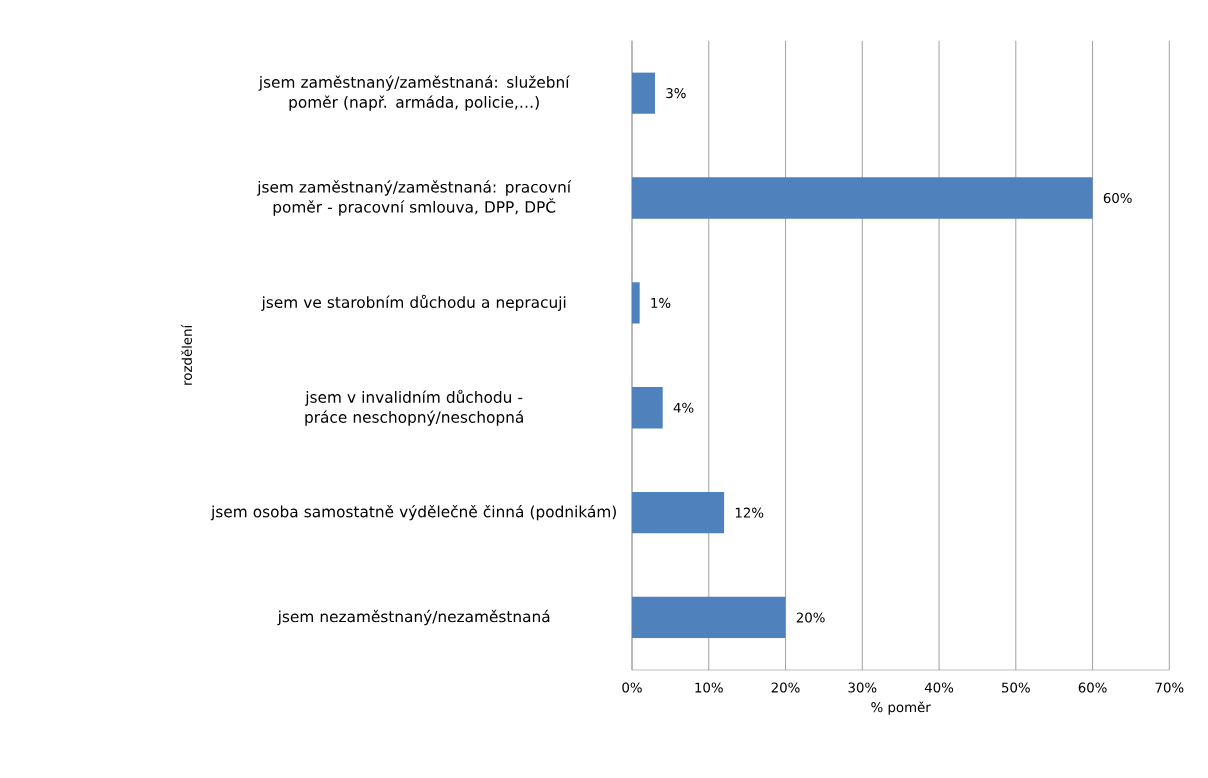 The image size is (1208, 778). What do you see at coordinates (414, 407) in the screenshot?
I see `y-tick-label: jsem v invalidním důchodu - práce neschopný/neschopná` at bounding box center [414, 407].